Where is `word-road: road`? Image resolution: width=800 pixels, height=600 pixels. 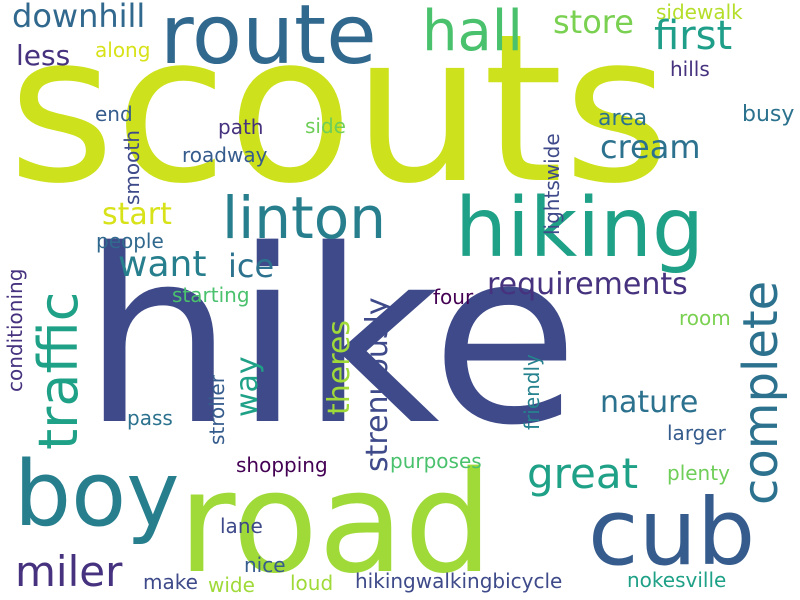
word-road: road is located at coordinates (335, 521).